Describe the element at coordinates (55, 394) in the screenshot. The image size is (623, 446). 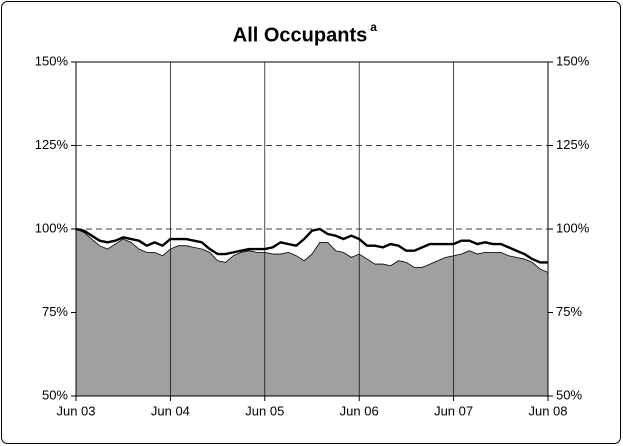
I see `y-tick-label: 50%` at that location.